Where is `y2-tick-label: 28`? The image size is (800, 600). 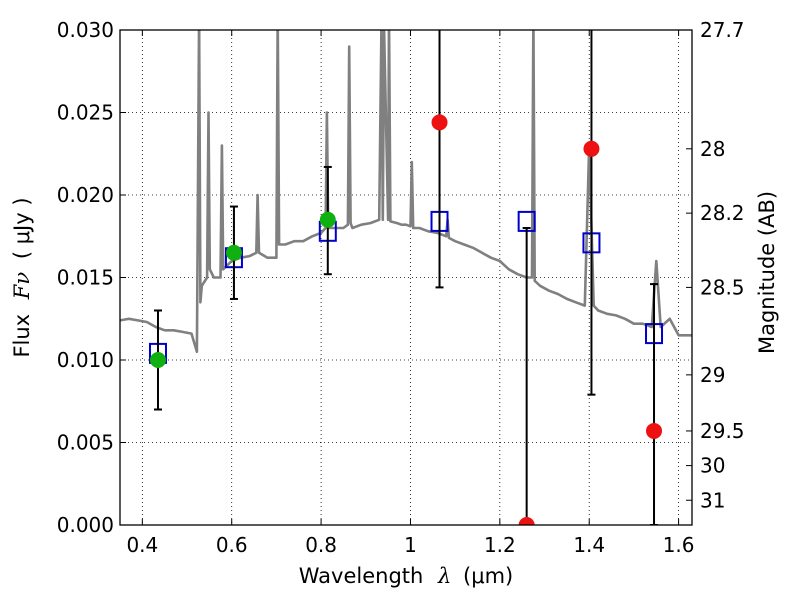 y2-tick-label: 28 is located at coordinates (712, 149).